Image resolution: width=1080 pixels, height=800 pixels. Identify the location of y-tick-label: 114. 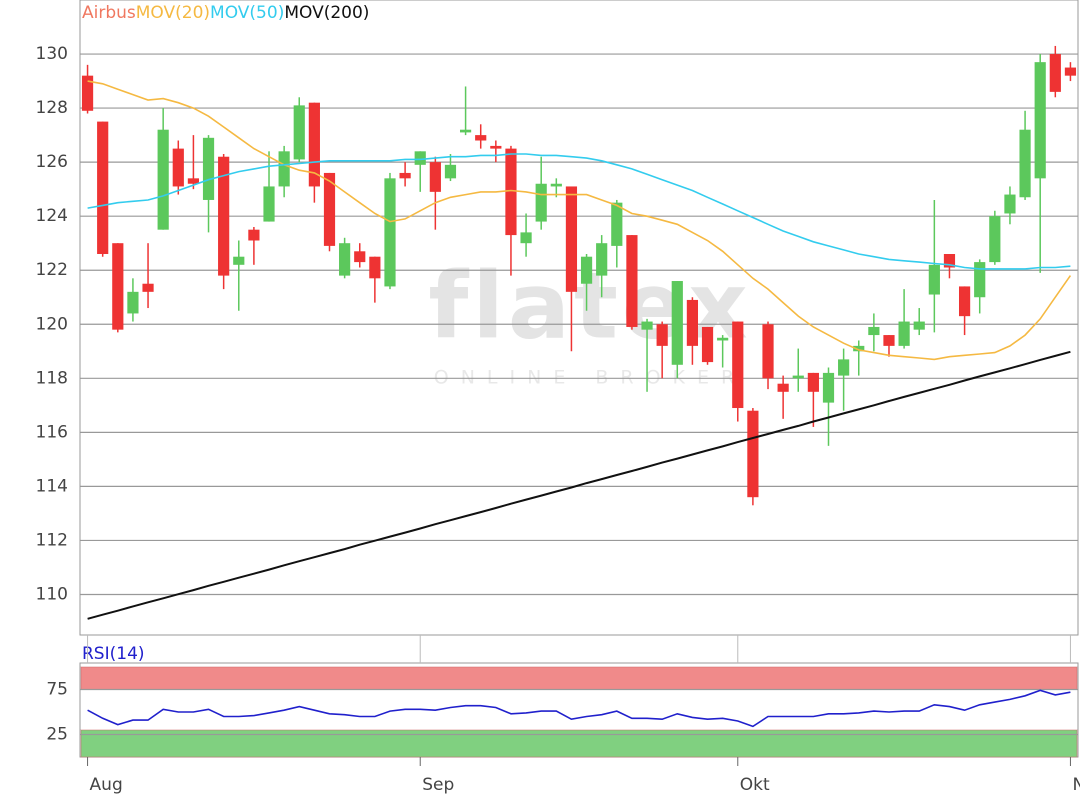
(52, 486).